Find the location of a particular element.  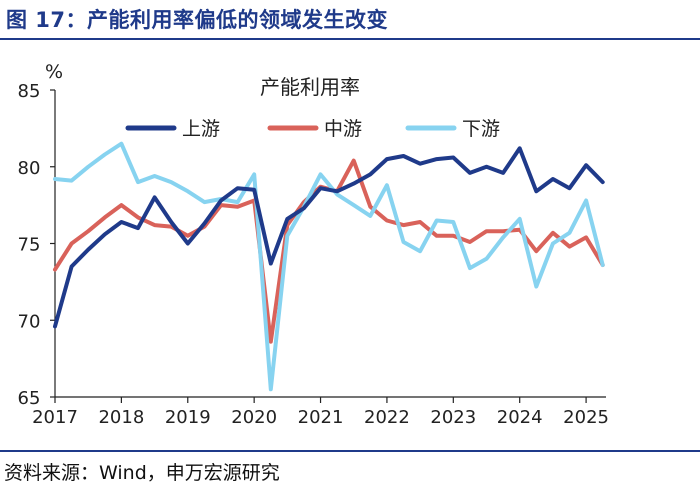

y-tick-label: 80 is located at coordinates (29, 168).